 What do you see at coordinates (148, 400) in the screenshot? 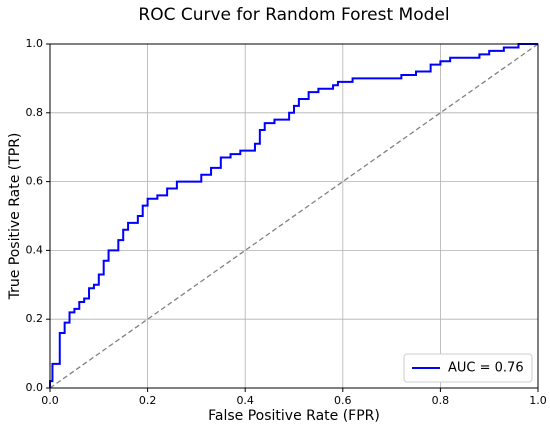
I see `x-tick-label: 0.2` at bounding box center [148, 400].